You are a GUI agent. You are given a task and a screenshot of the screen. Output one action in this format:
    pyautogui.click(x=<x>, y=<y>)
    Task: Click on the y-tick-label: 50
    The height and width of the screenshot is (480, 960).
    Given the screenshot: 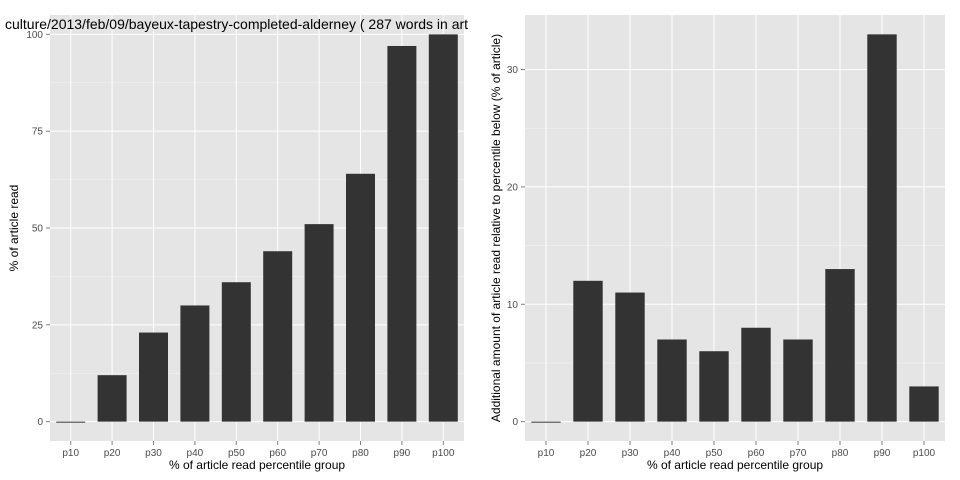 What is the action you would take?
    pyautogui.click(x=38, y=229)
    